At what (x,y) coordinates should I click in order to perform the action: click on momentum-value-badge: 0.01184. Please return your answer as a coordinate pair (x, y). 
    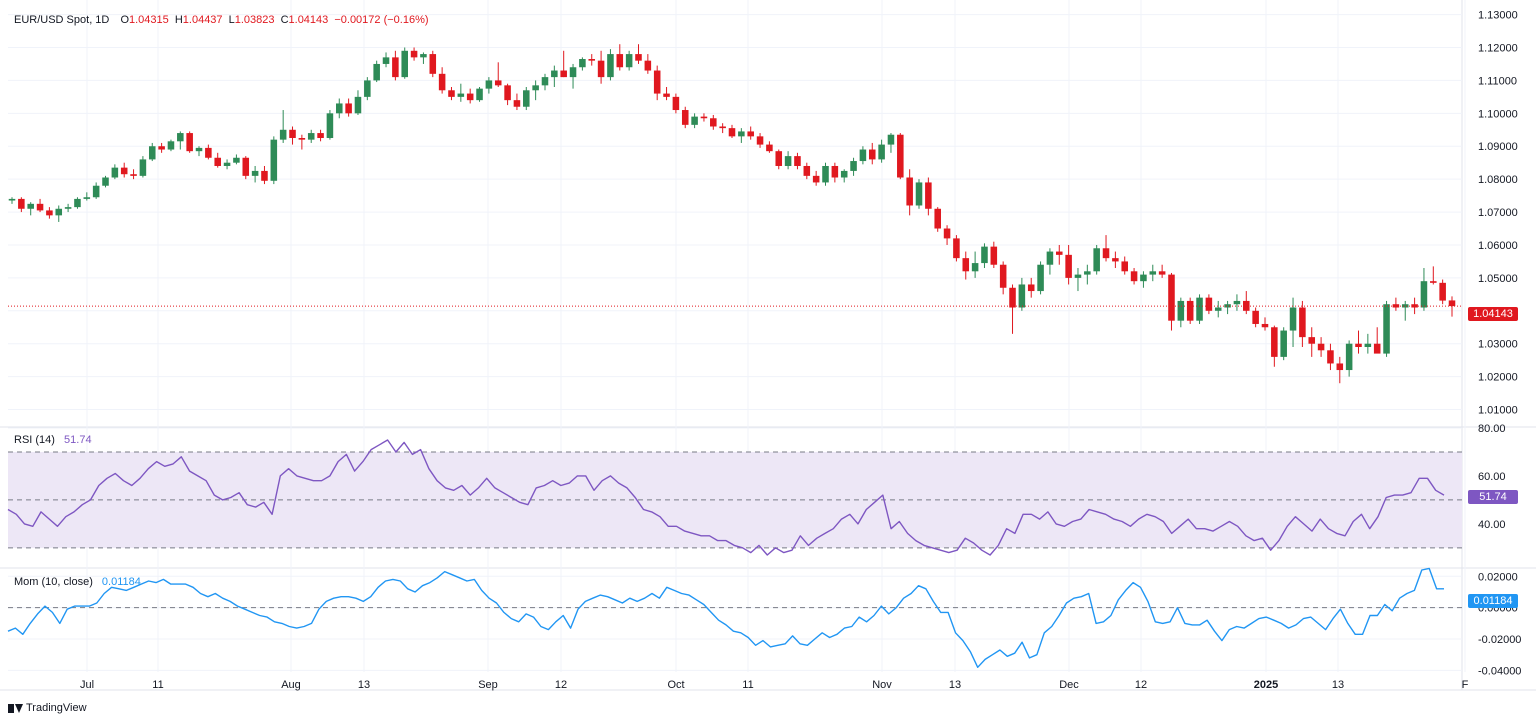
    Looking at the image, I should click on (1493, 601).